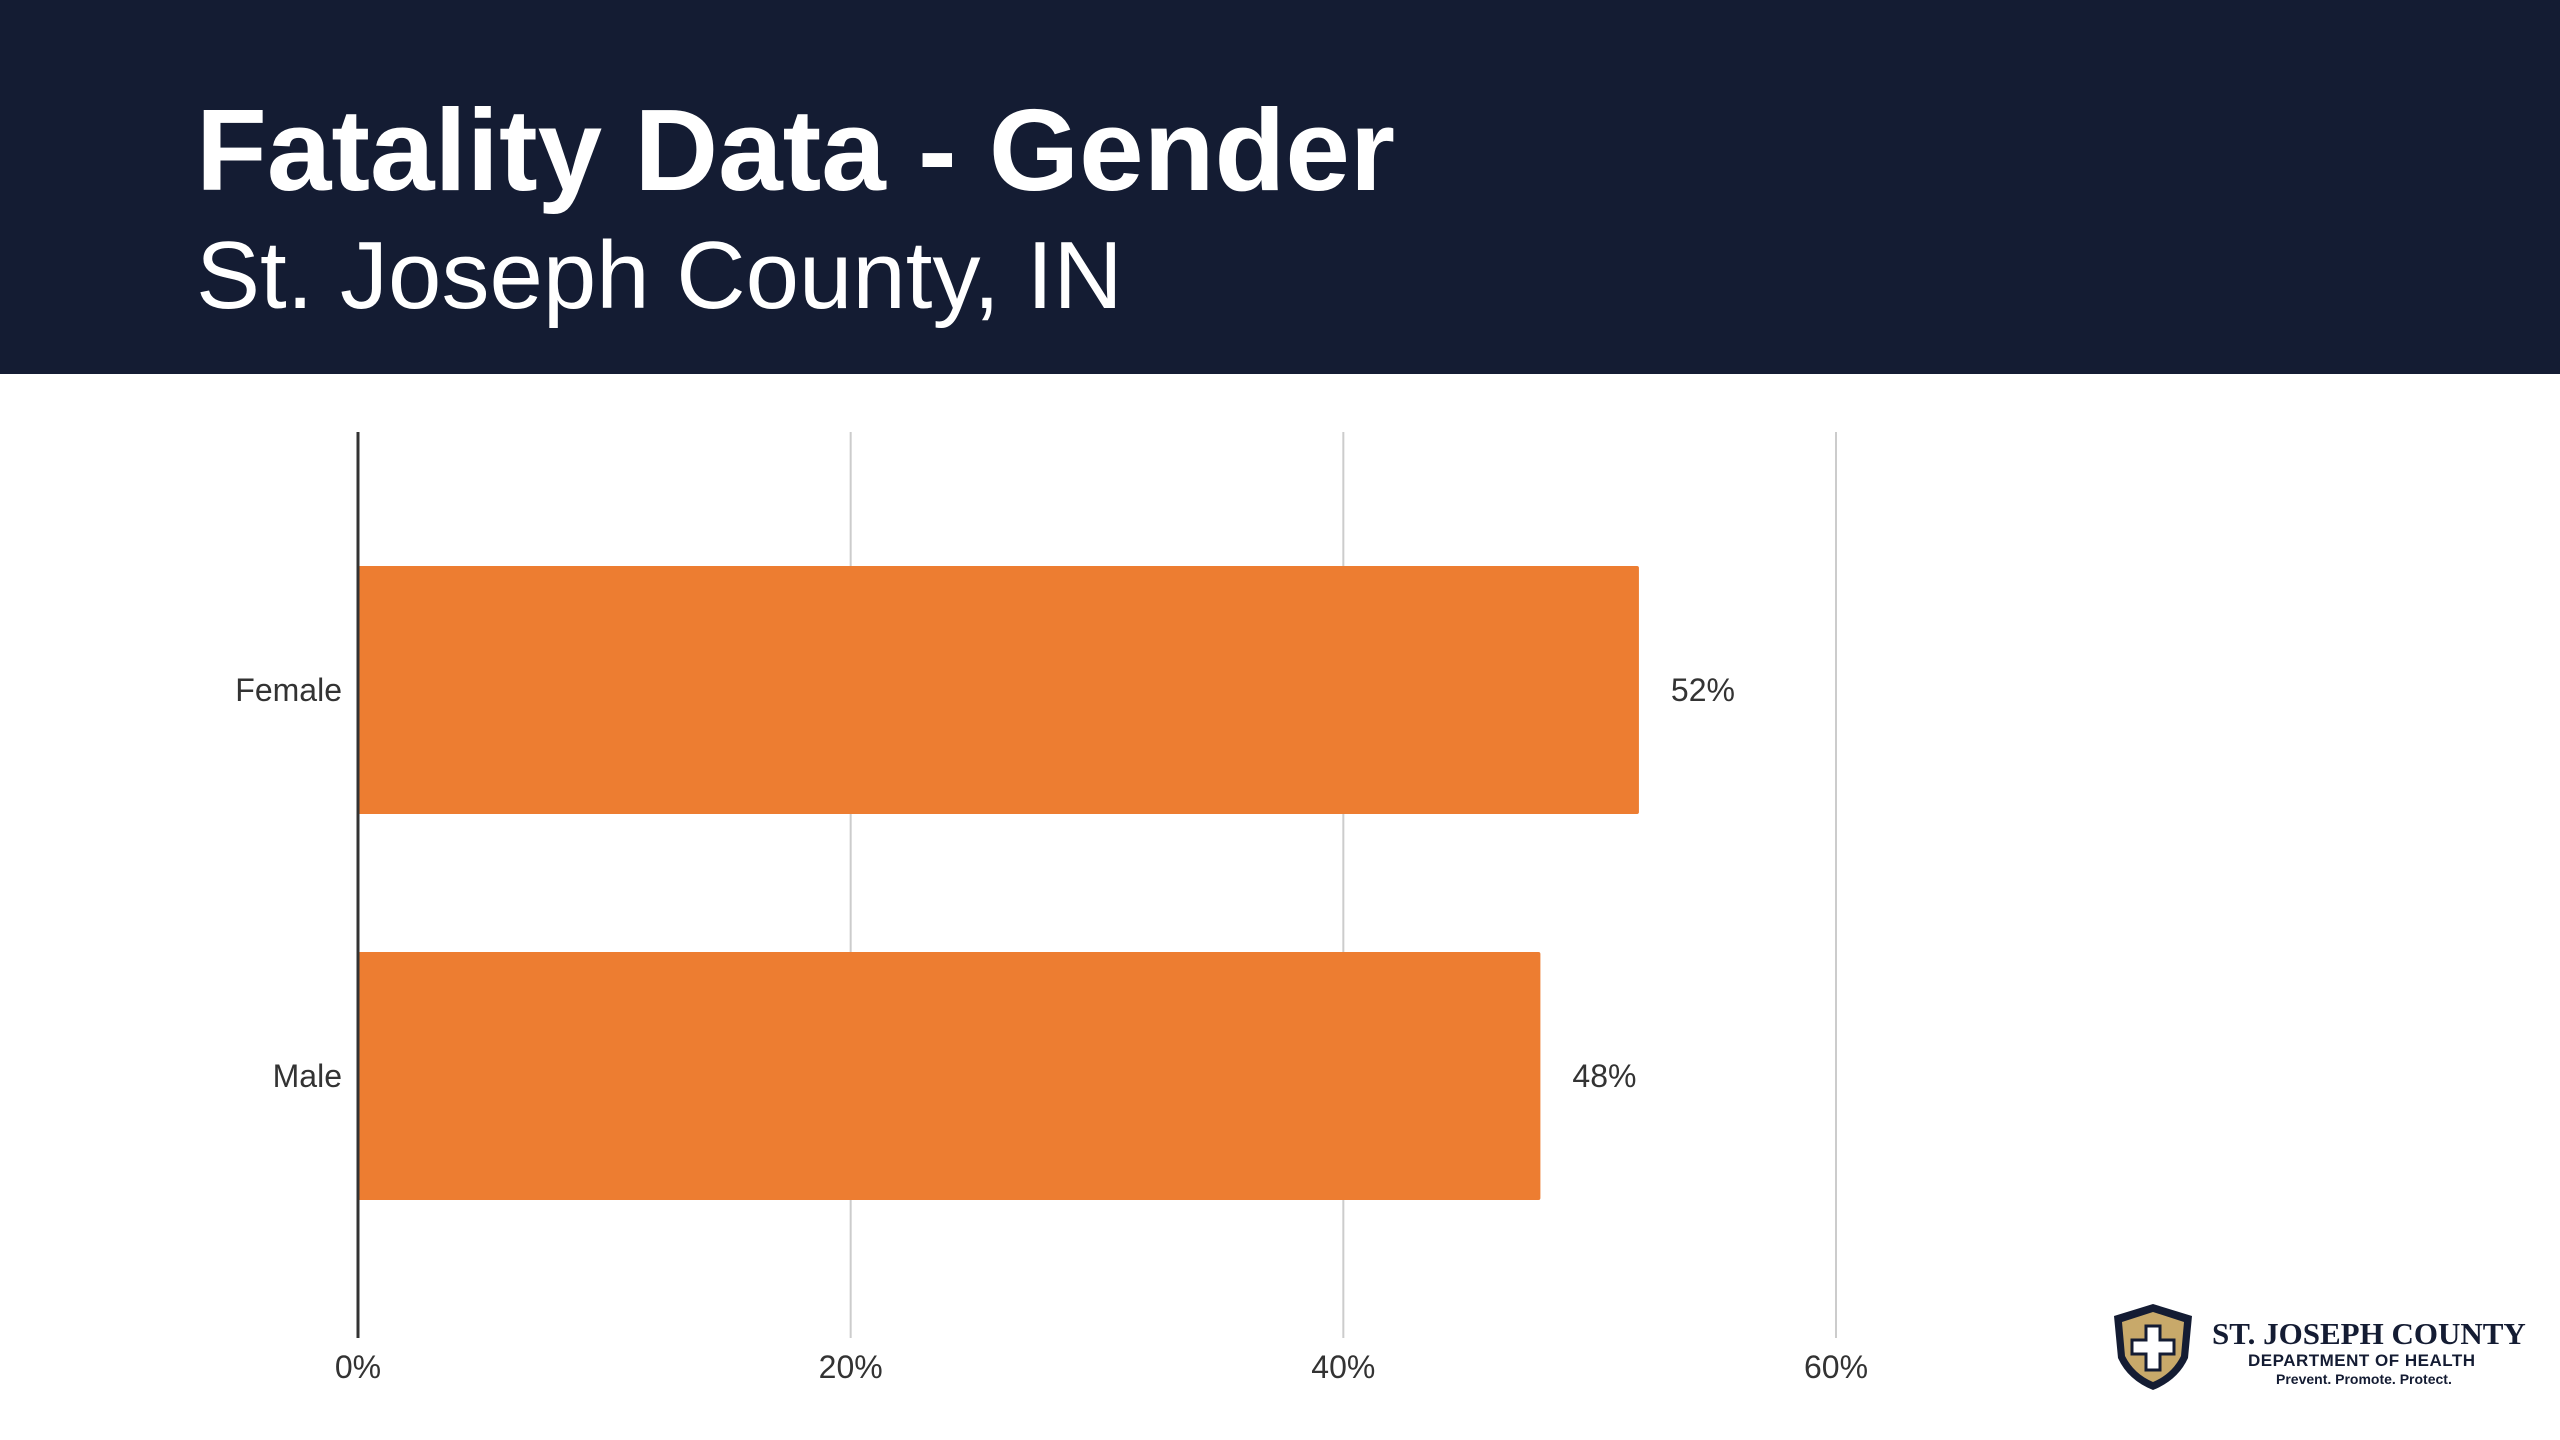  Describe the element at coordinates (1703, 690) in the screenshot. I see `data-label: 52%` at that location.